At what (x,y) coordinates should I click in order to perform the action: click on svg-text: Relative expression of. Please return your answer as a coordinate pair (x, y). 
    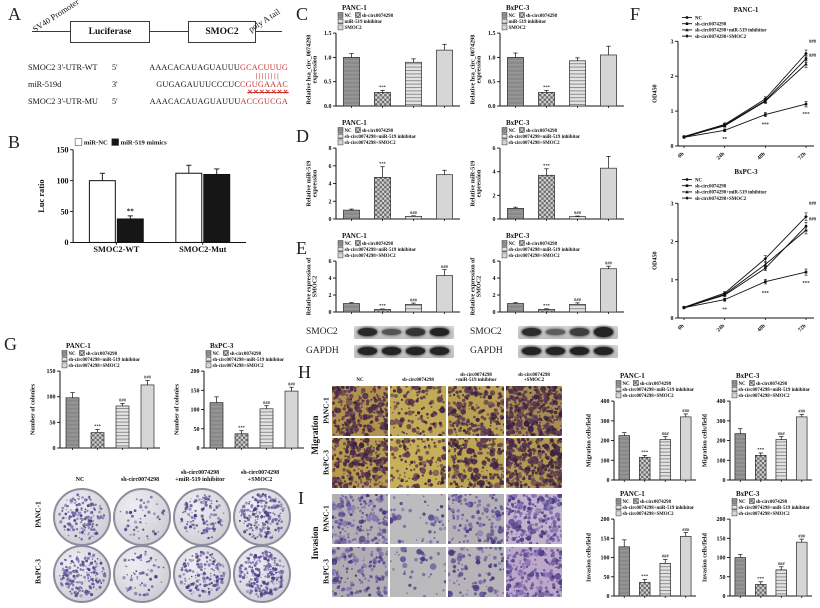
    Looking at the image, I should click on (473, 286).